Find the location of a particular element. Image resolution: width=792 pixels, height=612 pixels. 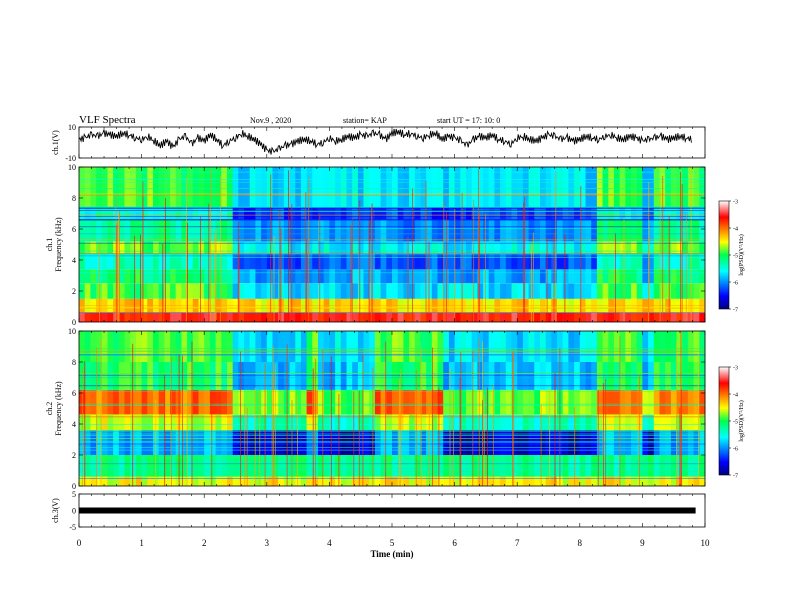

ch2-colorbar-tick-label: -7 is located at coordinates (735, 477).